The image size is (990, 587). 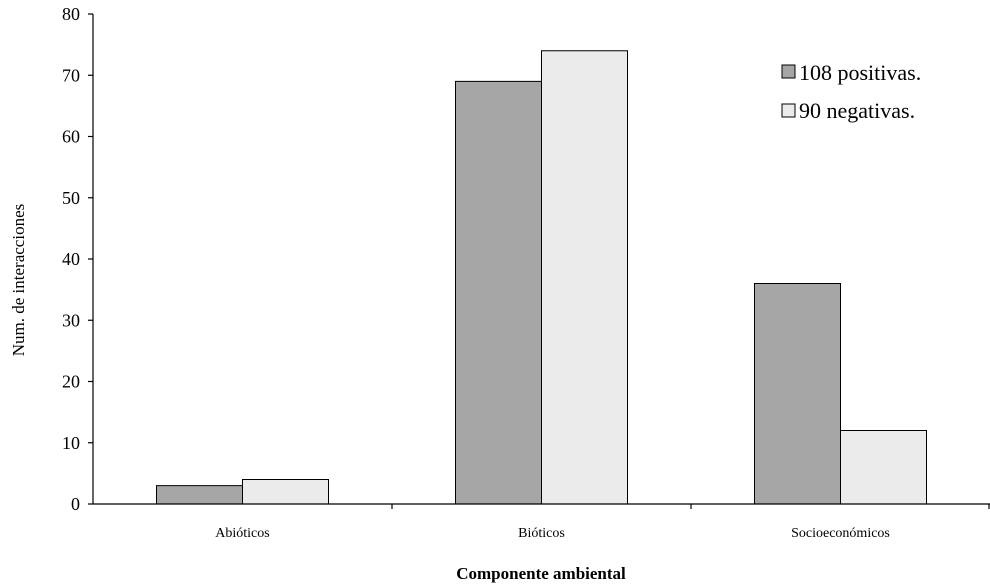 I want to click on x-tick-label-1: Bióticos, so click(x=541, y=533).